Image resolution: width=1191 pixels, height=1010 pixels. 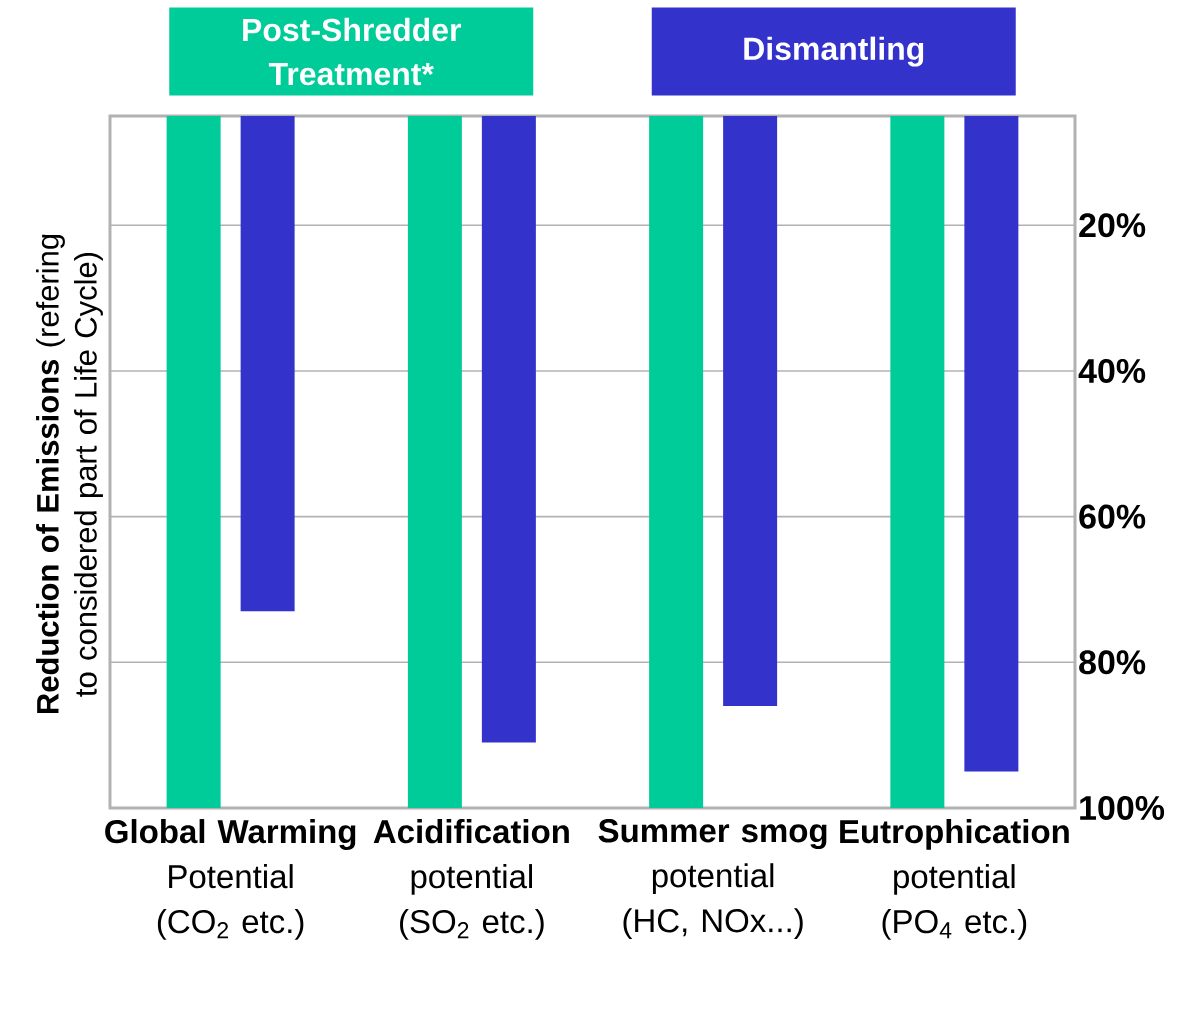 What do you see at coordinates (1112, 662) in the screenshot?
I see `y-tick-label: 80%` at bounding box center [1112, 662].